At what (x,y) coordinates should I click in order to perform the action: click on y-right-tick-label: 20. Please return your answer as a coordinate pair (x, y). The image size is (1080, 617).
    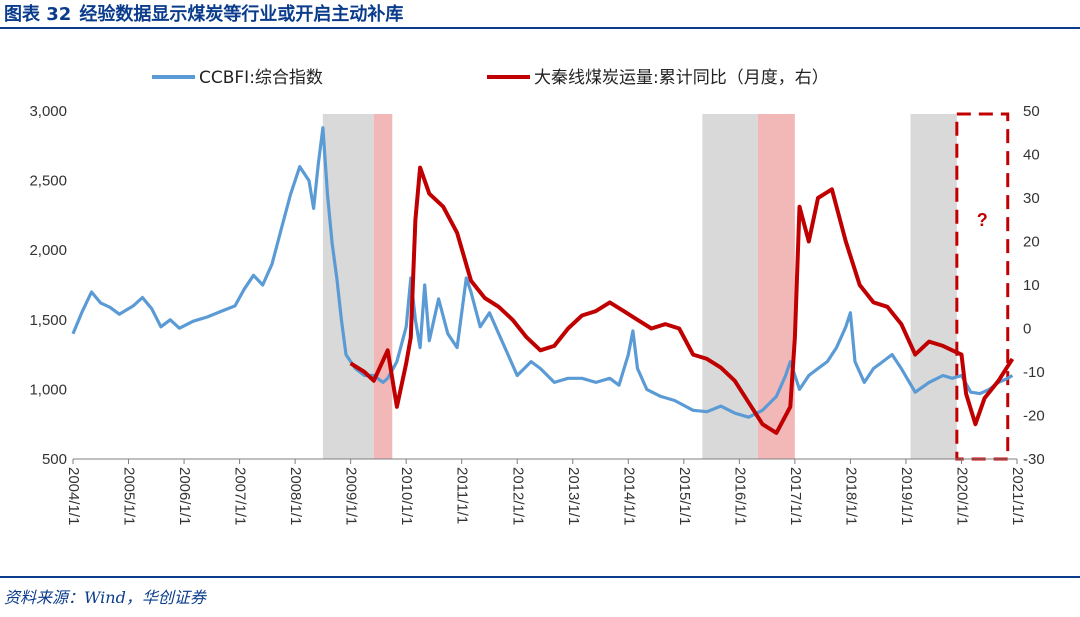
    Looking at the image, I should click on (1031, 242).